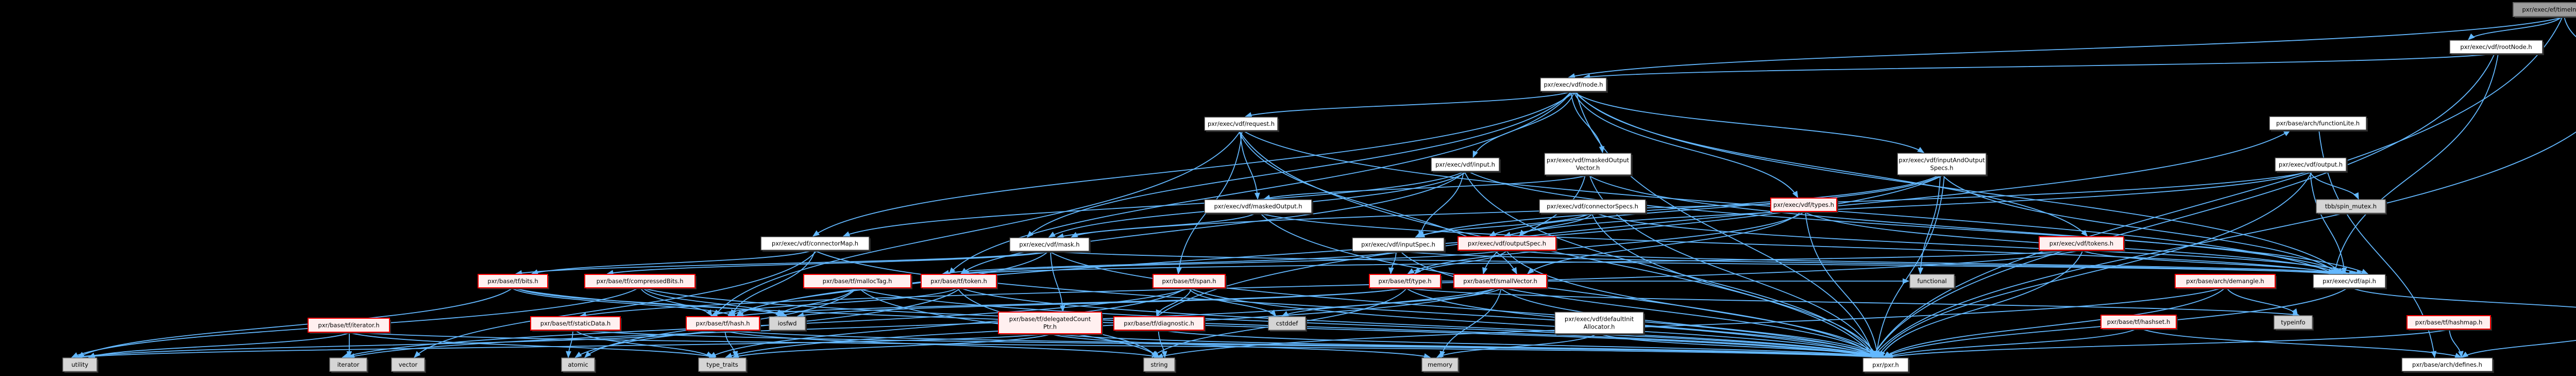 Image resolution: width=2576 pixels, height=376 pixels. I want to click on graph-node-iterator_tf: pxr/base/tf/iterator.h, so click(350, 326).